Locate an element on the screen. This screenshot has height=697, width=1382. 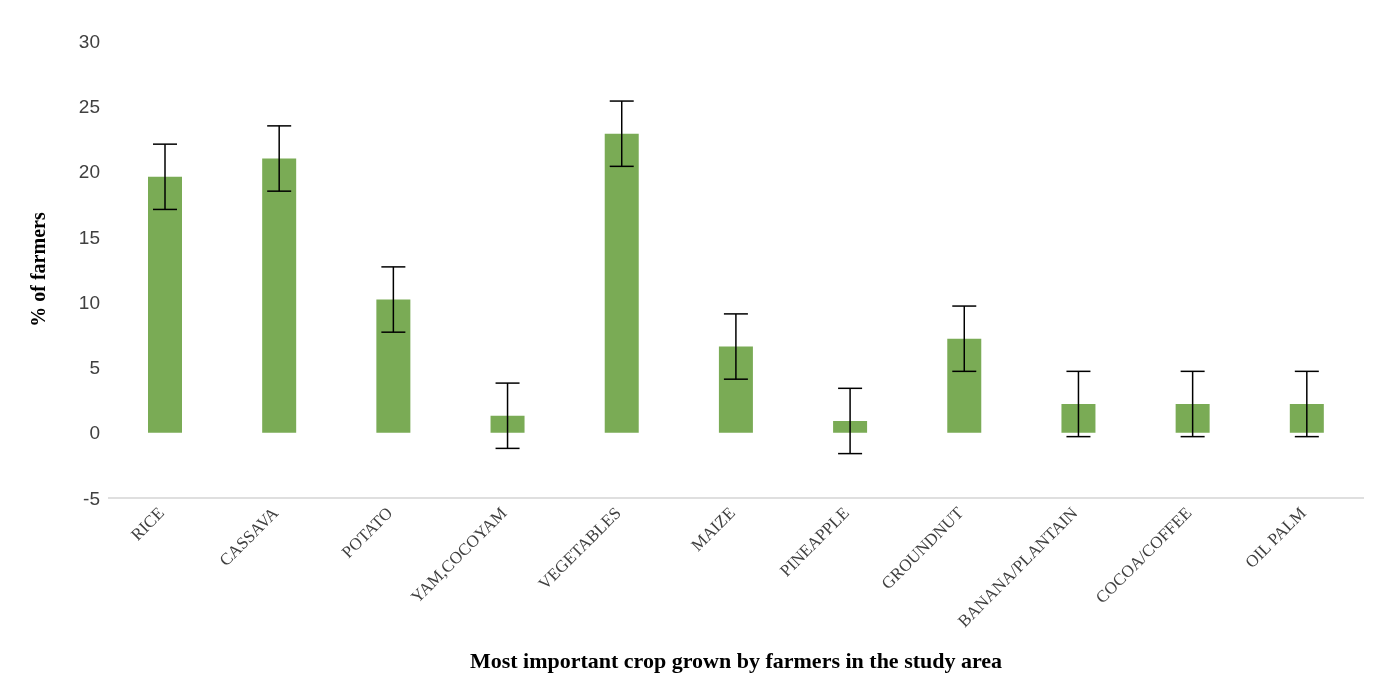
y-axis-title: % of farmers is located at coordinates (38, 269).